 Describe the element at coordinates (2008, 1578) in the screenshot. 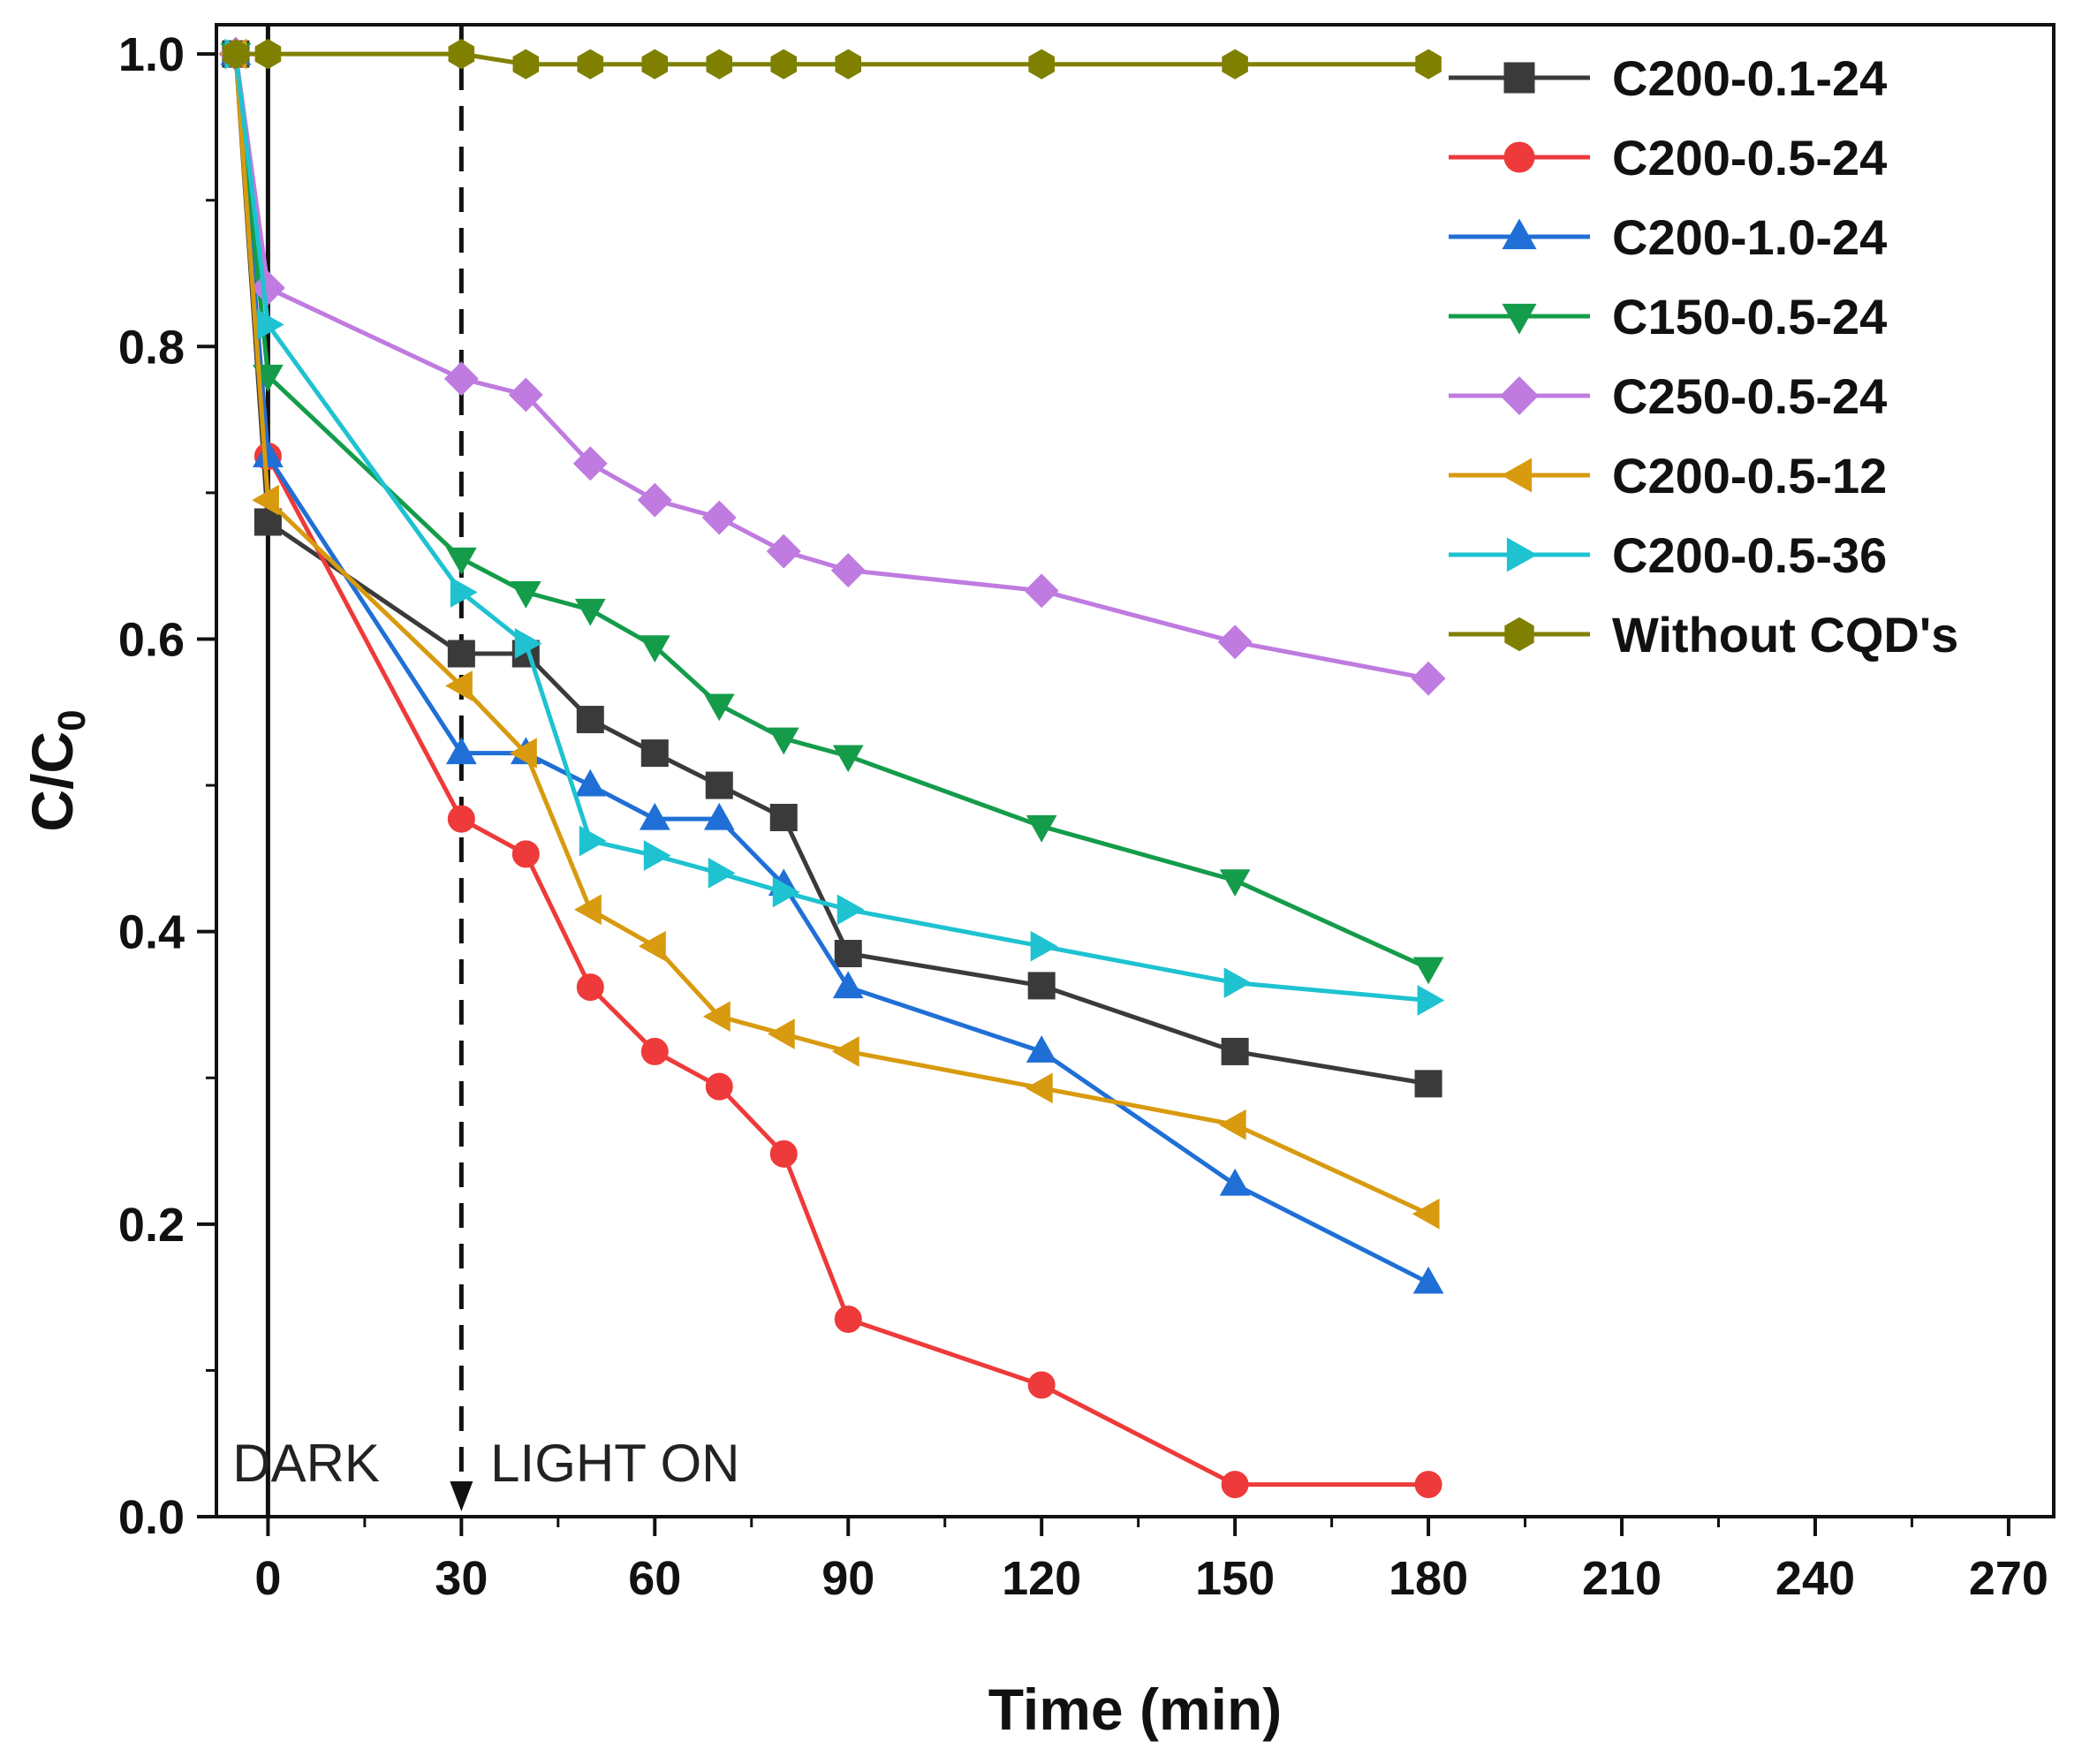

I see `x-tick-label: 270` at that location.